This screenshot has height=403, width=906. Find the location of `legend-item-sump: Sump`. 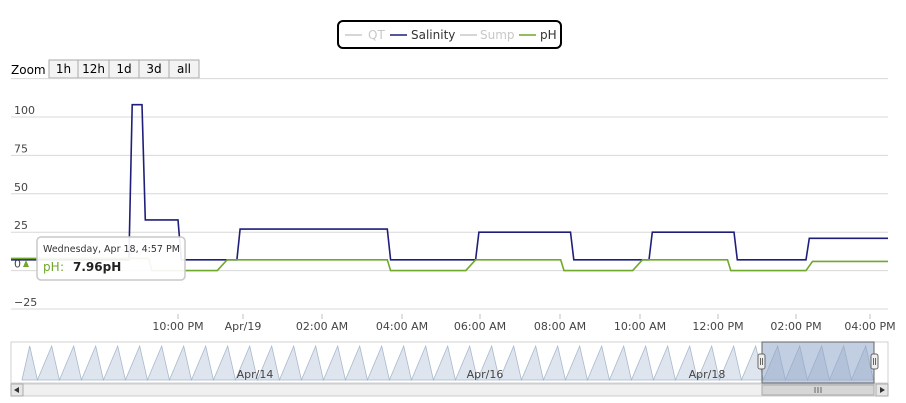

legend-item-sump: Sump is located at coordinates (487, 35).